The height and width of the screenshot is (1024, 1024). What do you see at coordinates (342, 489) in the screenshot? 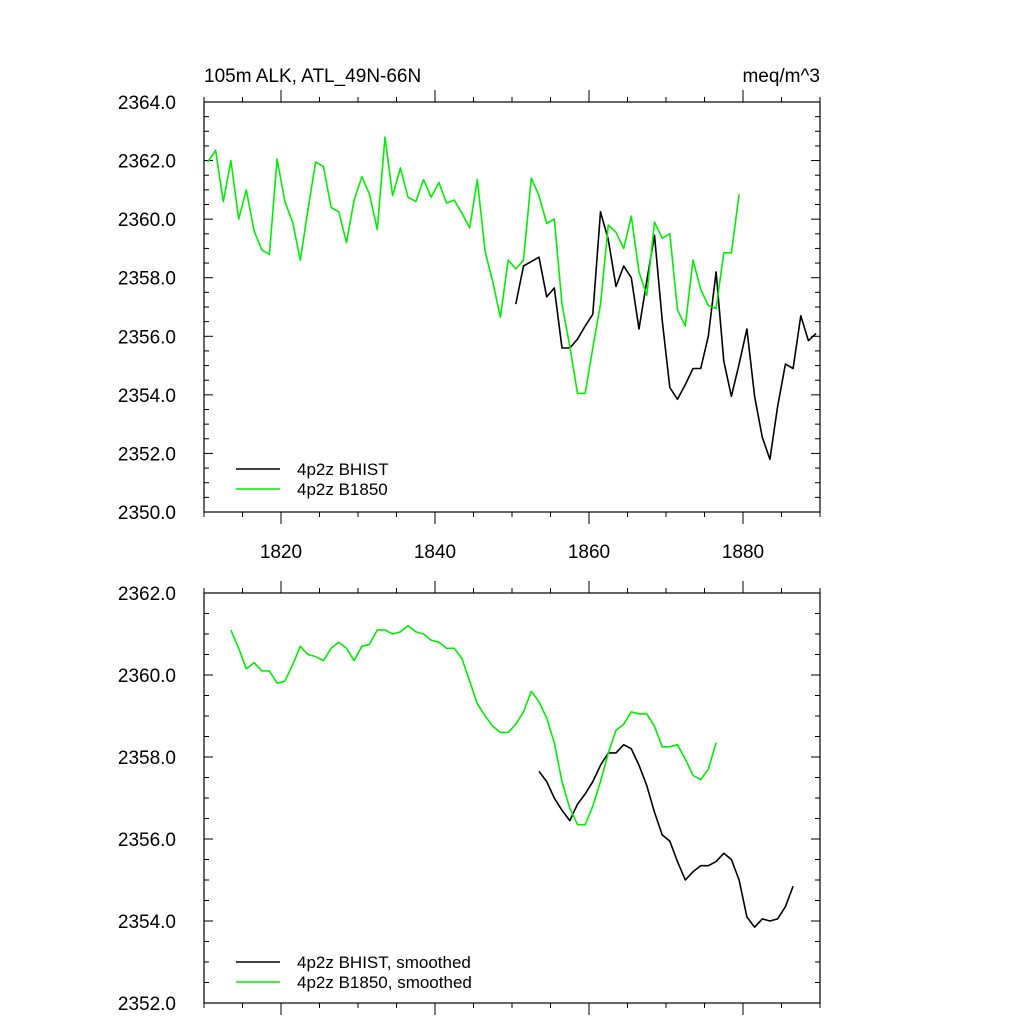
I see `legend-label-b1850: 4p2z B1850` at bounding box center [342, 489].